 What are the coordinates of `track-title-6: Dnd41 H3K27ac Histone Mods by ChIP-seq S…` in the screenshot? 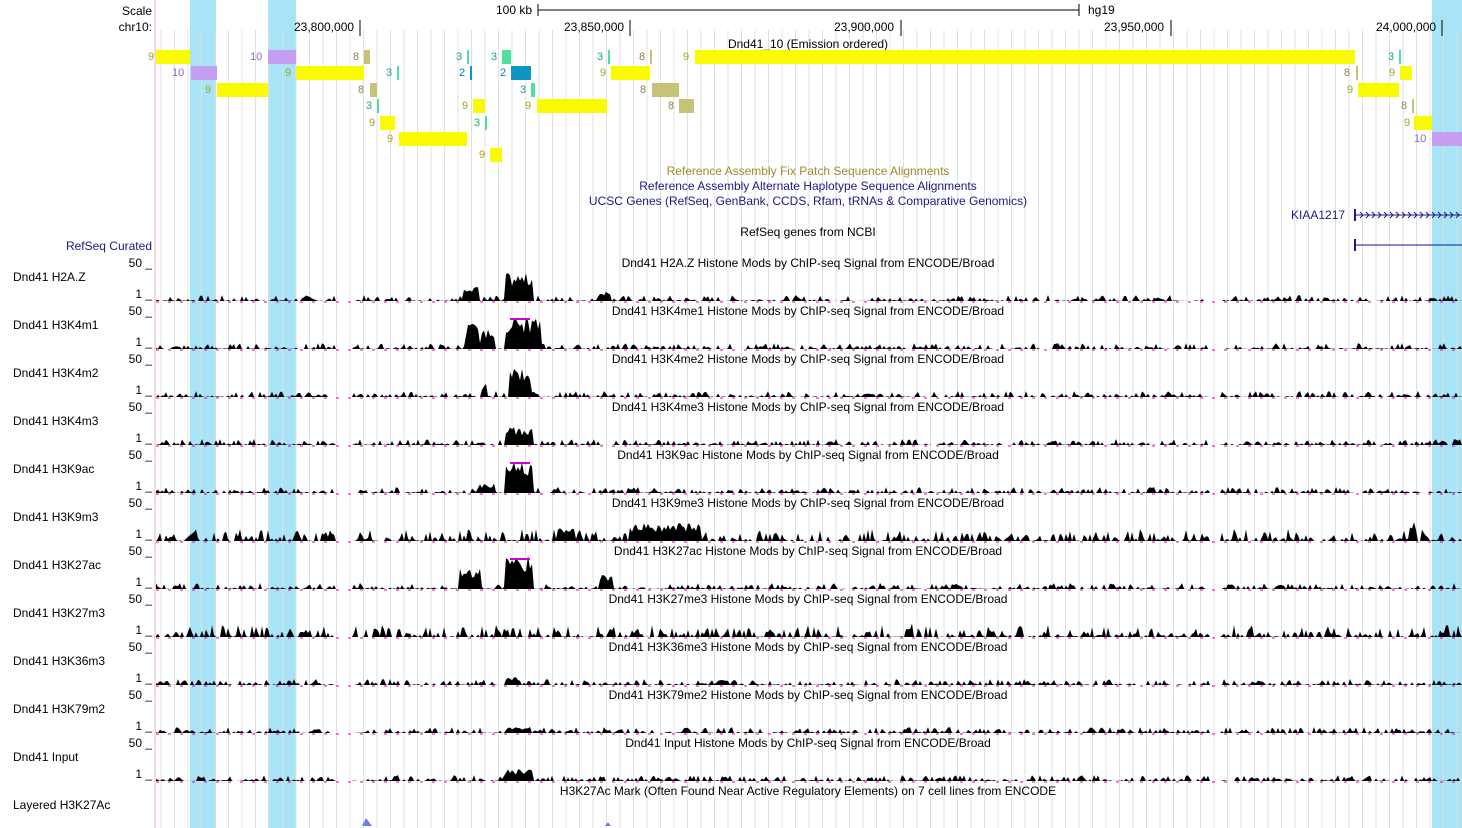 It's located at (808, 551).